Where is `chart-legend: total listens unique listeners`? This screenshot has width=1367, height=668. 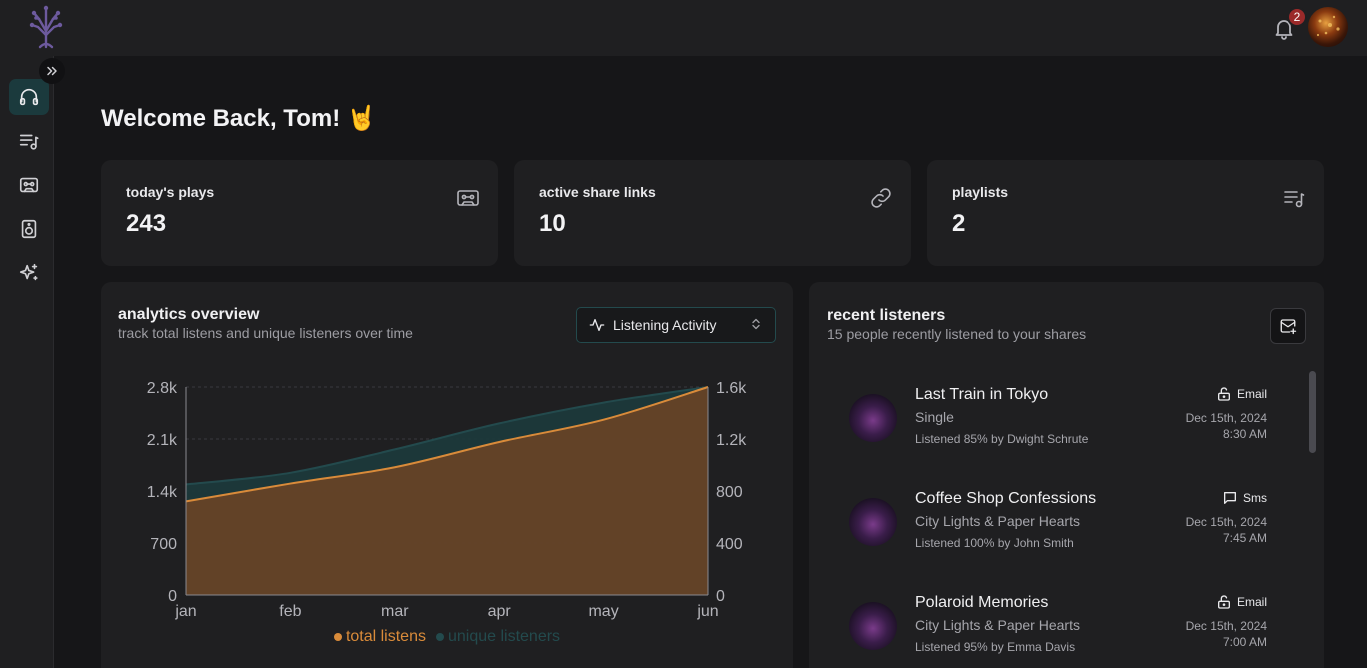
chart-legend: total listens unique listeners is located at coordinates (447, 637).